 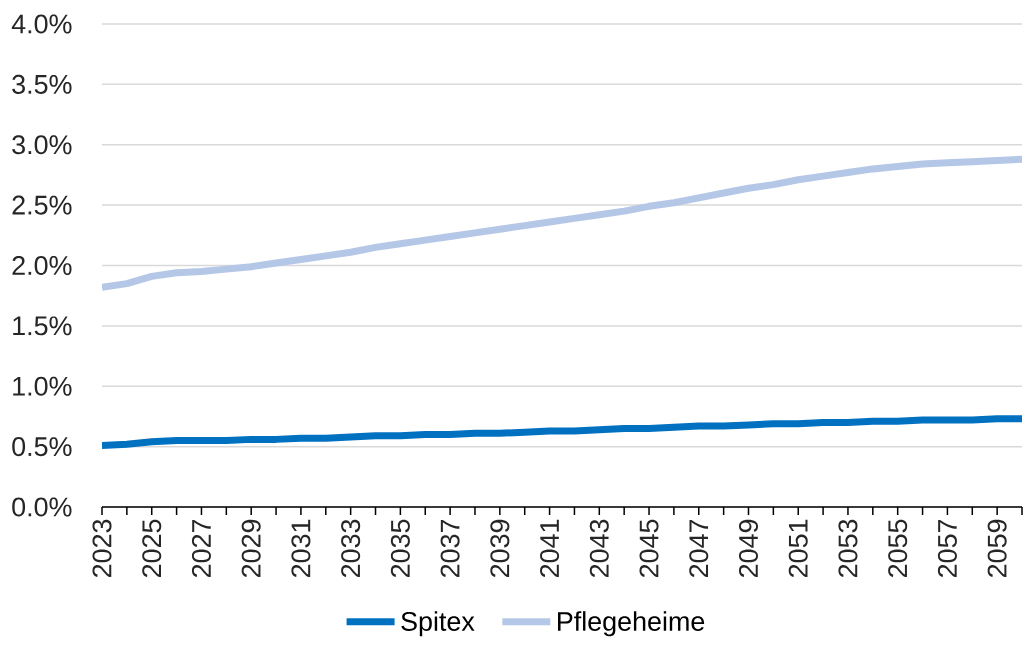 I want to click on y-tick-label: 1.5%, so click(x=42, y=326).